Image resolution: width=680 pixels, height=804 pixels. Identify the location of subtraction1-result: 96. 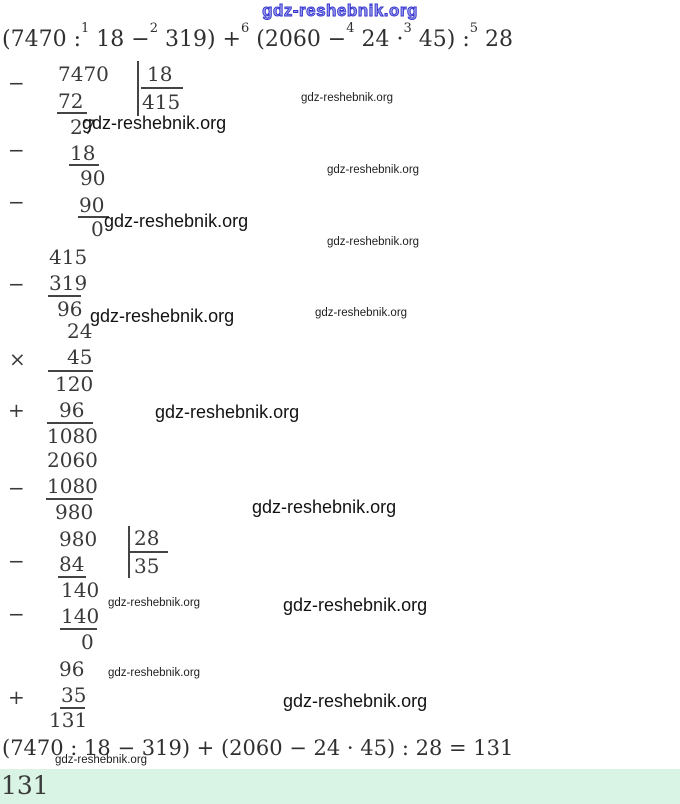
(70, 309).